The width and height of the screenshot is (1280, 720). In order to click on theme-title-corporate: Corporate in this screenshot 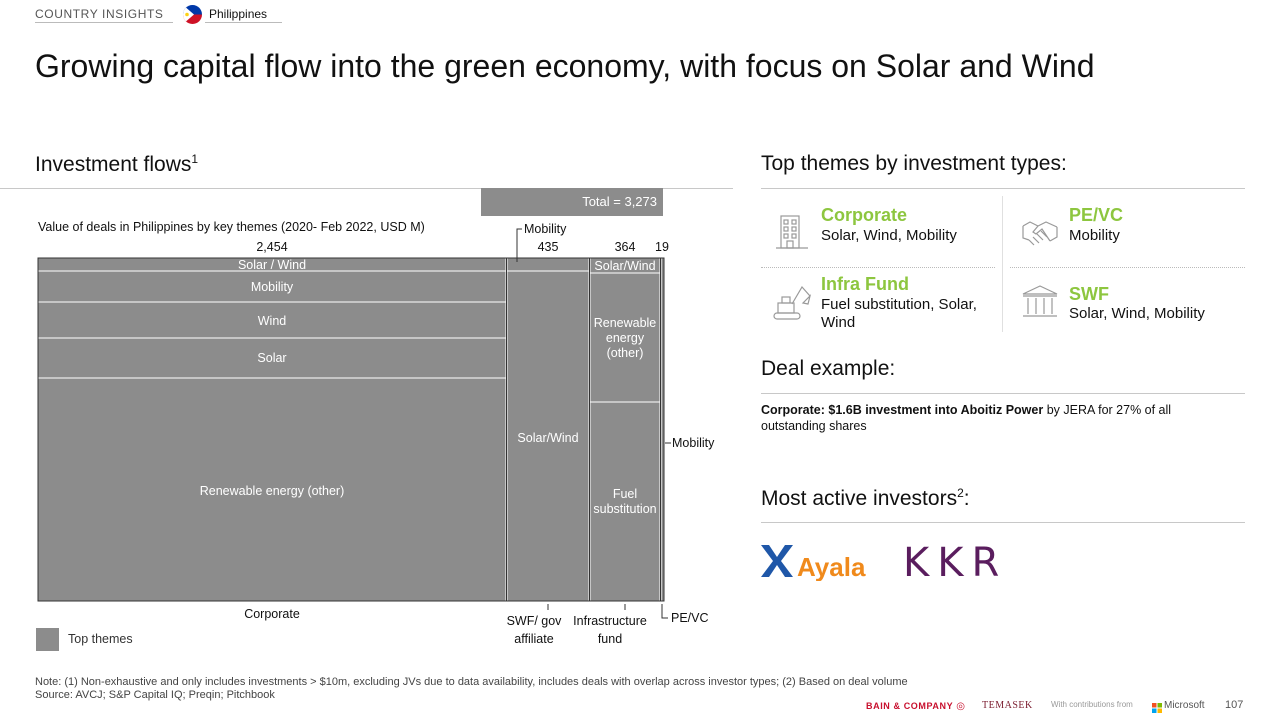, I will do `click(864, 215)`.